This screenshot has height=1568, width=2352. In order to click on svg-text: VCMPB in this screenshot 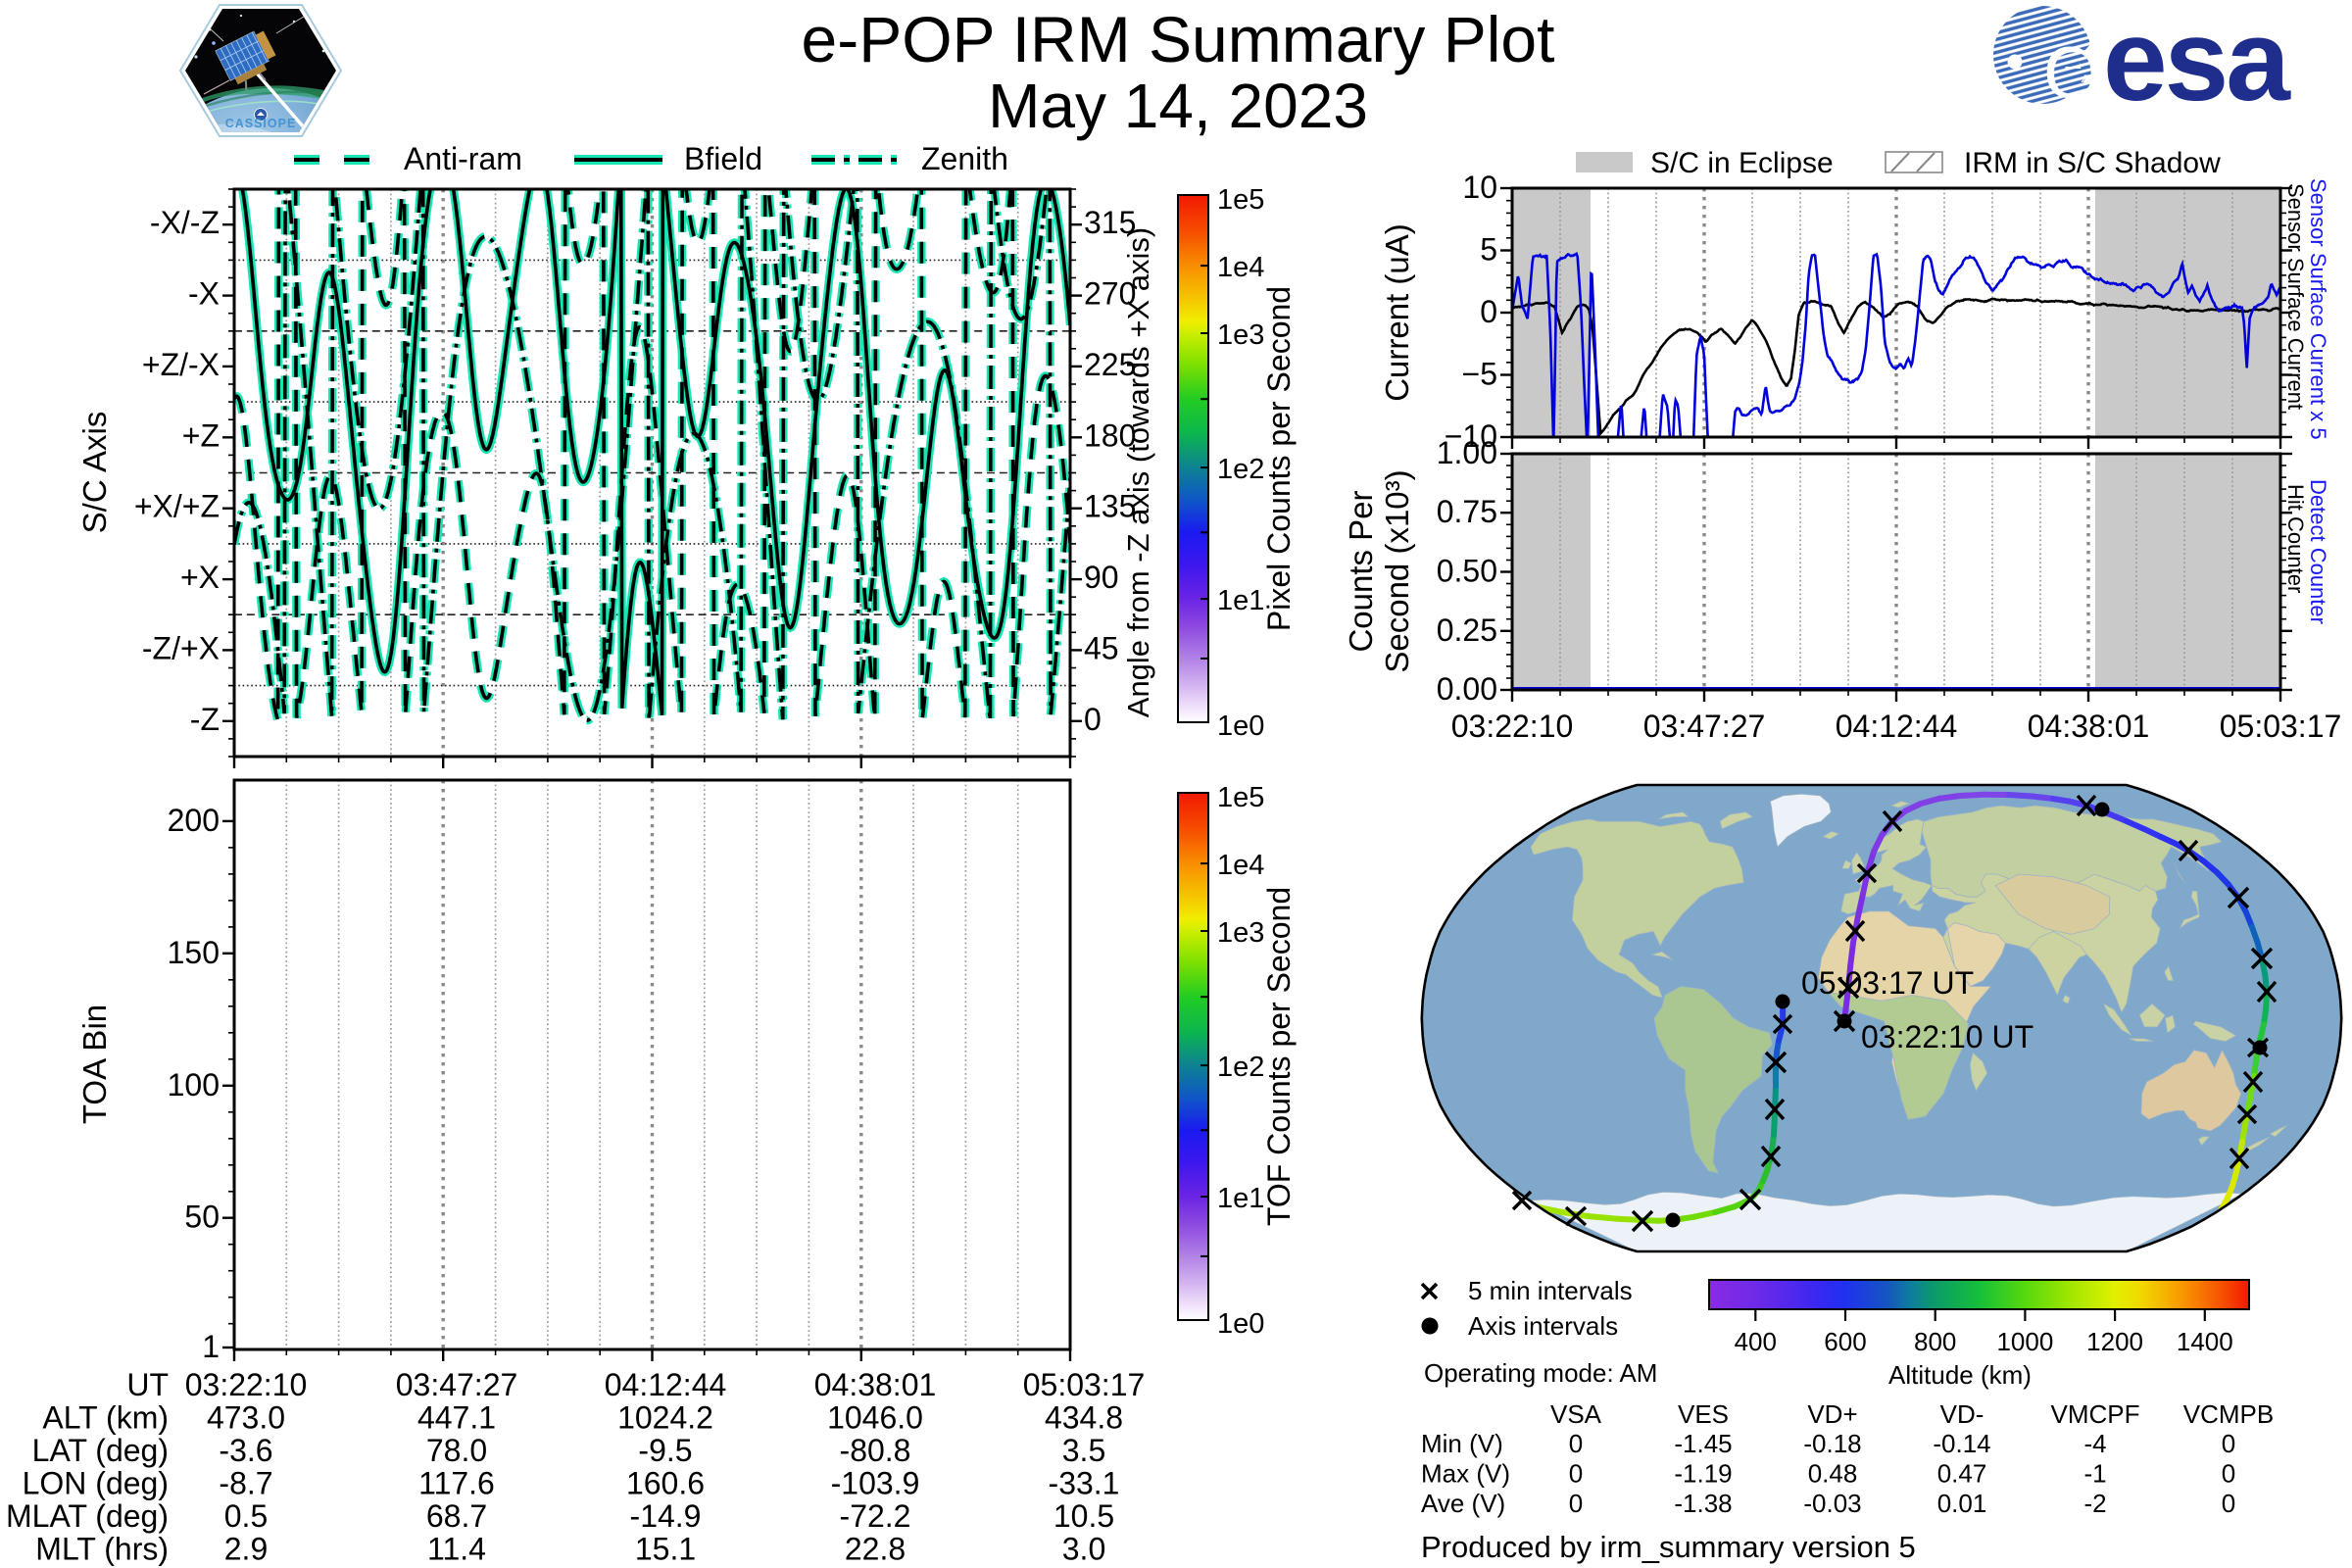, I will do `click(2228, 1414)`.